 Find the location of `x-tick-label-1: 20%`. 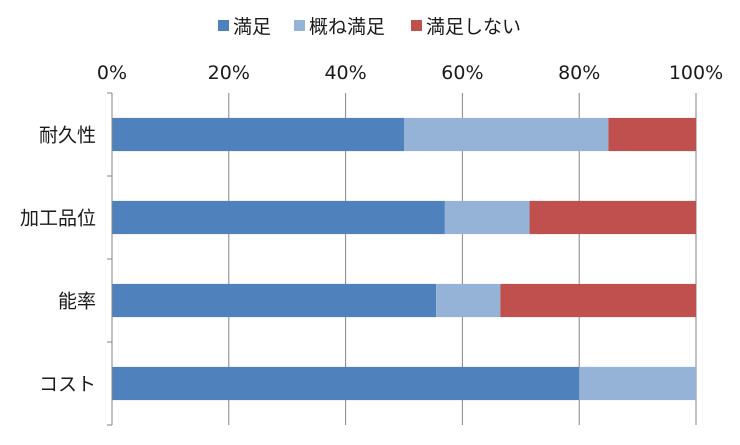

x-tick-label-1: 20% is located at coordinates (229, 73).